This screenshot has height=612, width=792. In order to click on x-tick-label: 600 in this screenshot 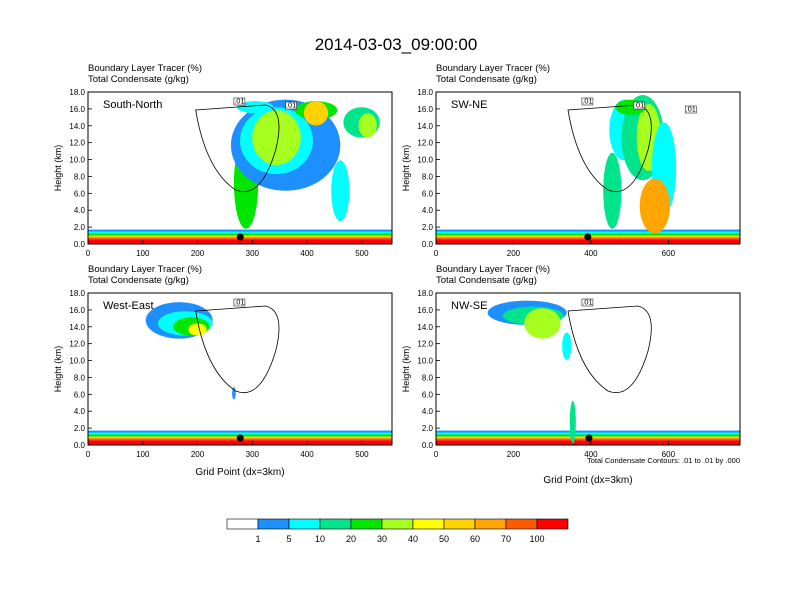, I will do `click(669, 253)`.